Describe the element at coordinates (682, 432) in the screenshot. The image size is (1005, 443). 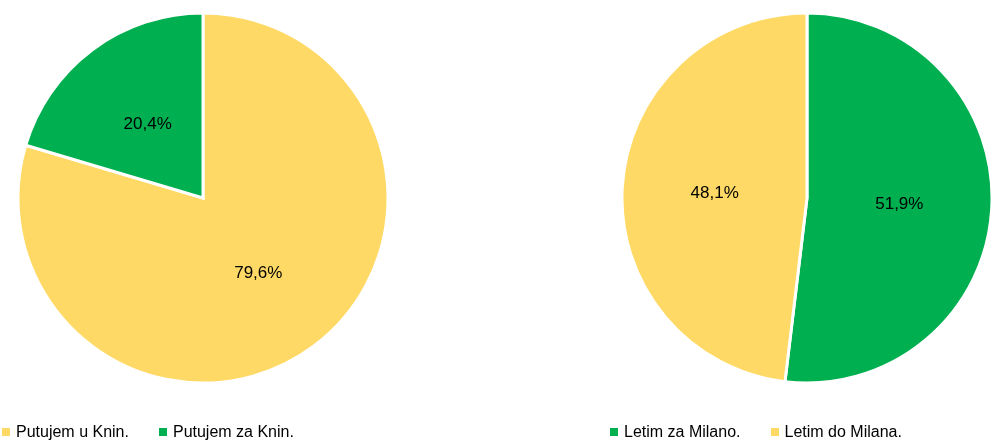
I see `legend-label: Letim za Milano.` at that location.